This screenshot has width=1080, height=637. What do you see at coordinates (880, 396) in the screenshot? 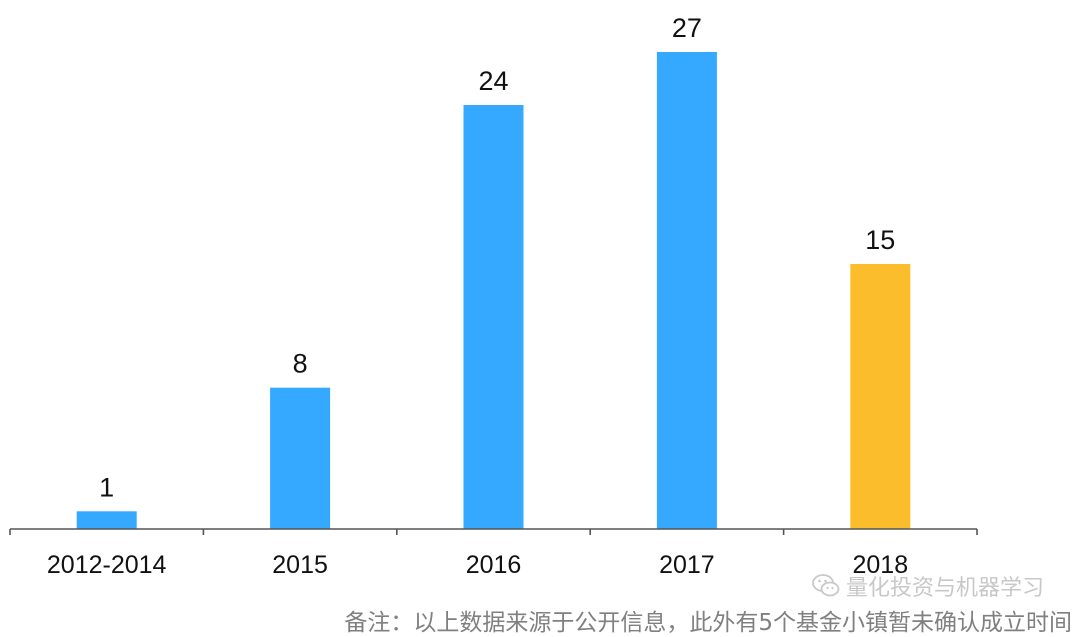
I see `bar-2018` at bounding box center [880, 396].